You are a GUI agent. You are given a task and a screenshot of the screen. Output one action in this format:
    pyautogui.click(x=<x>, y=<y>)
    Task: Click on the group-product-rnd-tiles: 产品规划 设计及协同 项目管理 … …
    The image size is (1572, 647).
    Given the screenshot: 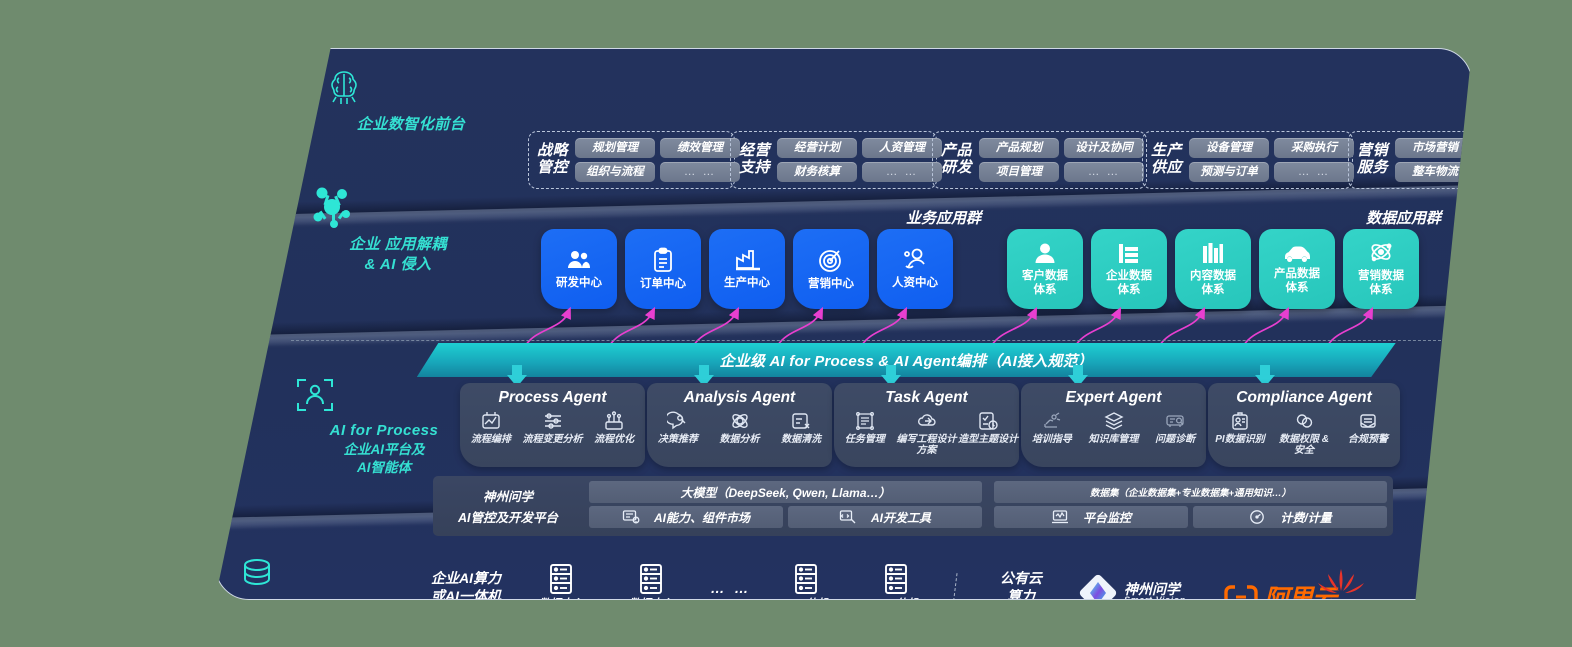 What is the action you would take?
    pyautogui.click(x=1062, y=160)
    